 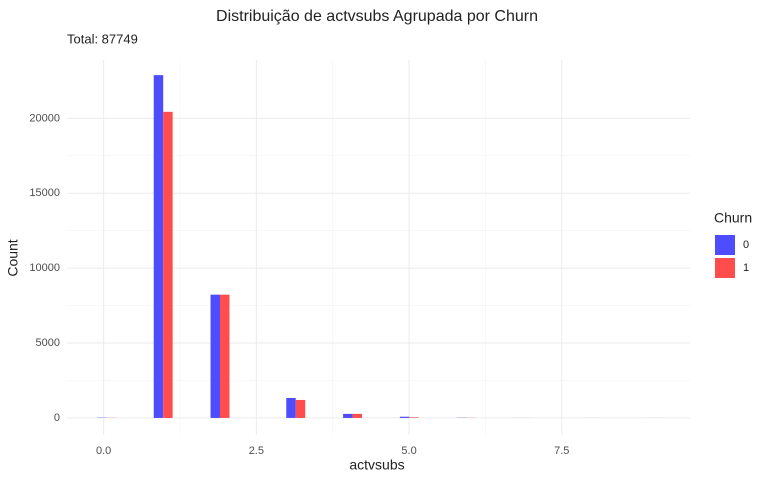 I want to click on y-tick-label: 0, so click(x=57, y=418).